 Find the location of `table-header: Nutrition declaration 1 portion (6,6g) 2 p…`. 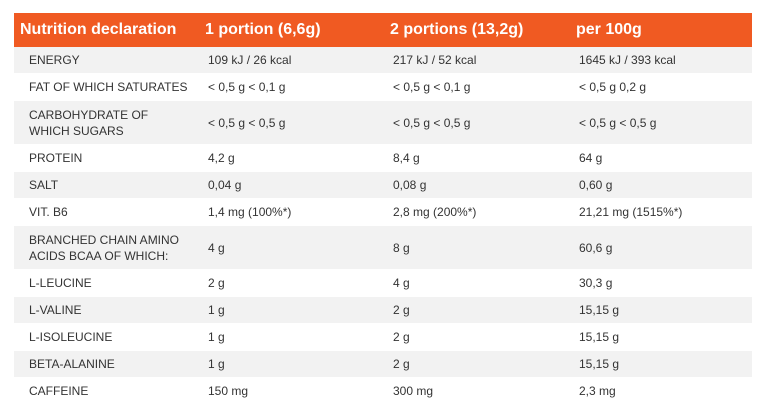

table-header: Nutrition declaration 1 portion (6,6g) 2 p… is located at coordinates (383, 30).